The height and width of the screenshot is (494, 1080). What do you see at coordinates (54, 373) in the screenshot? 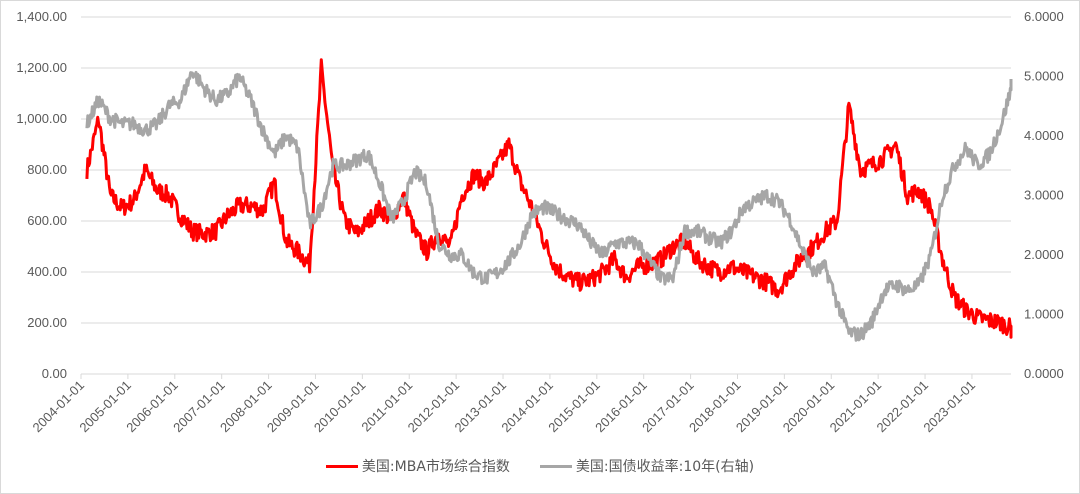
I see `left-axis-tick-label: 0.00` at bounding box center [54, 373].